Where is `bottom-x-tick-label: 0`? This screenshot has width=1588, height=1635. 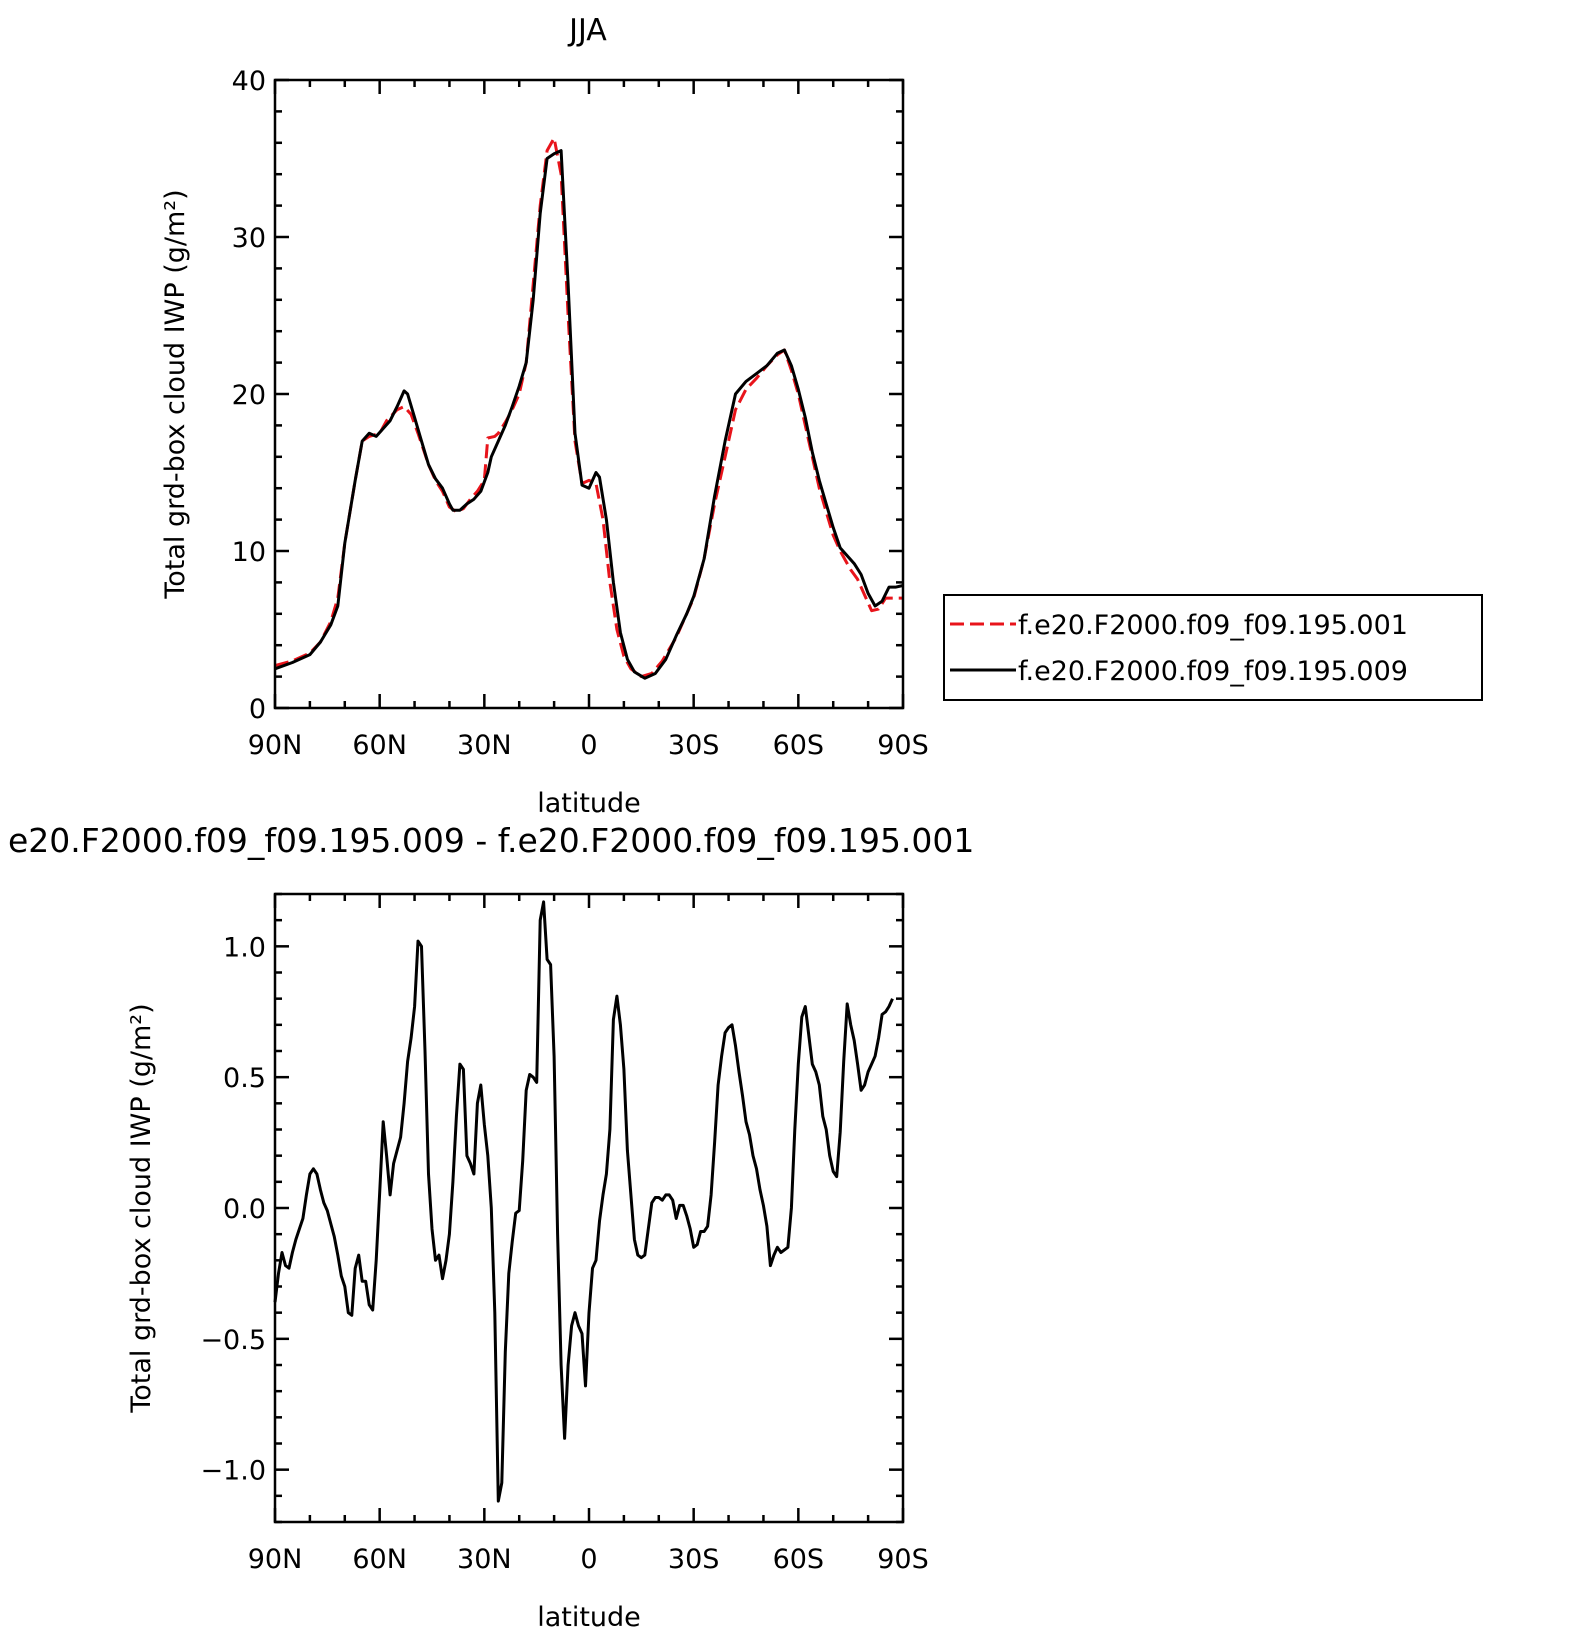
bottom-x-tick-label: 0 is located at coordinates (588, 1559).